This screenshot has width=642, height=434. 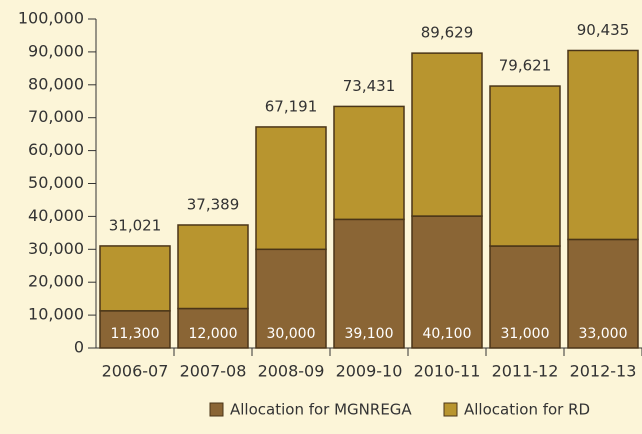 I want to click on y-tick-label: 90,000, so click(x=56, y=50).